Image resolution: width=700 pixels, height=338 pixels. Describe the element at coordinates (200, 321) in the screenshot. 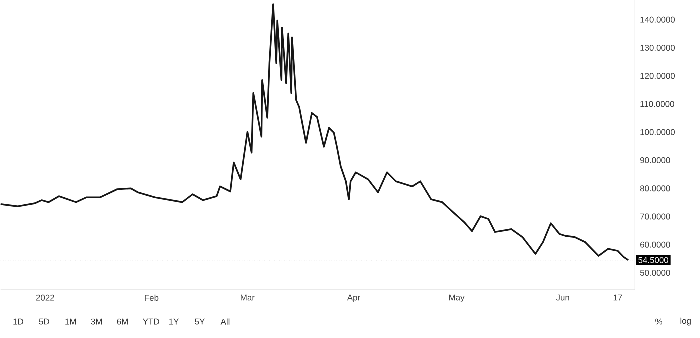

I see `text: 5Y` at that location.